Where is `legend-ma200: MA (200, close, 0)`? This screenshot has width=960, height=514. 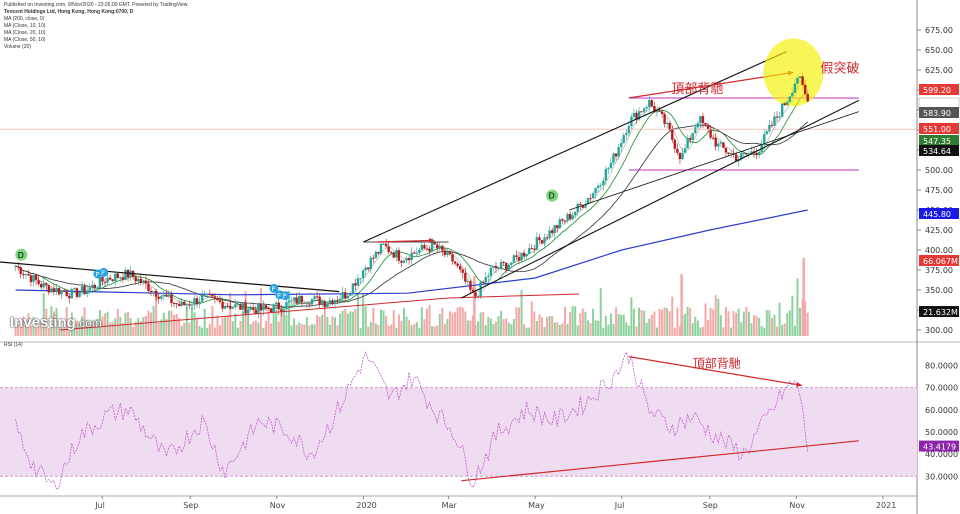
legend-ma200: MA (200, close, 0) is located at coordinates (24, 19).